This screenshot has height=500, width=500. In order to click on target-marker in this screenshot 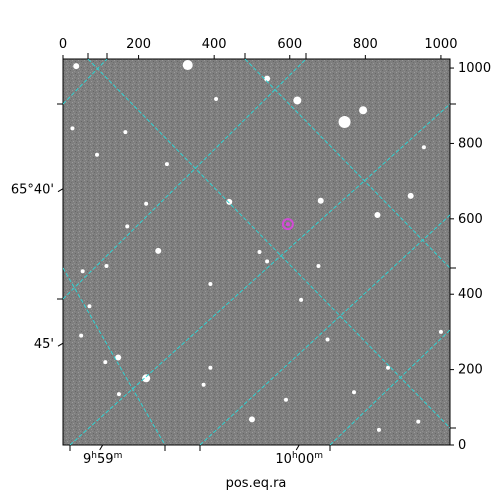, I will do `click(287, 224)`.